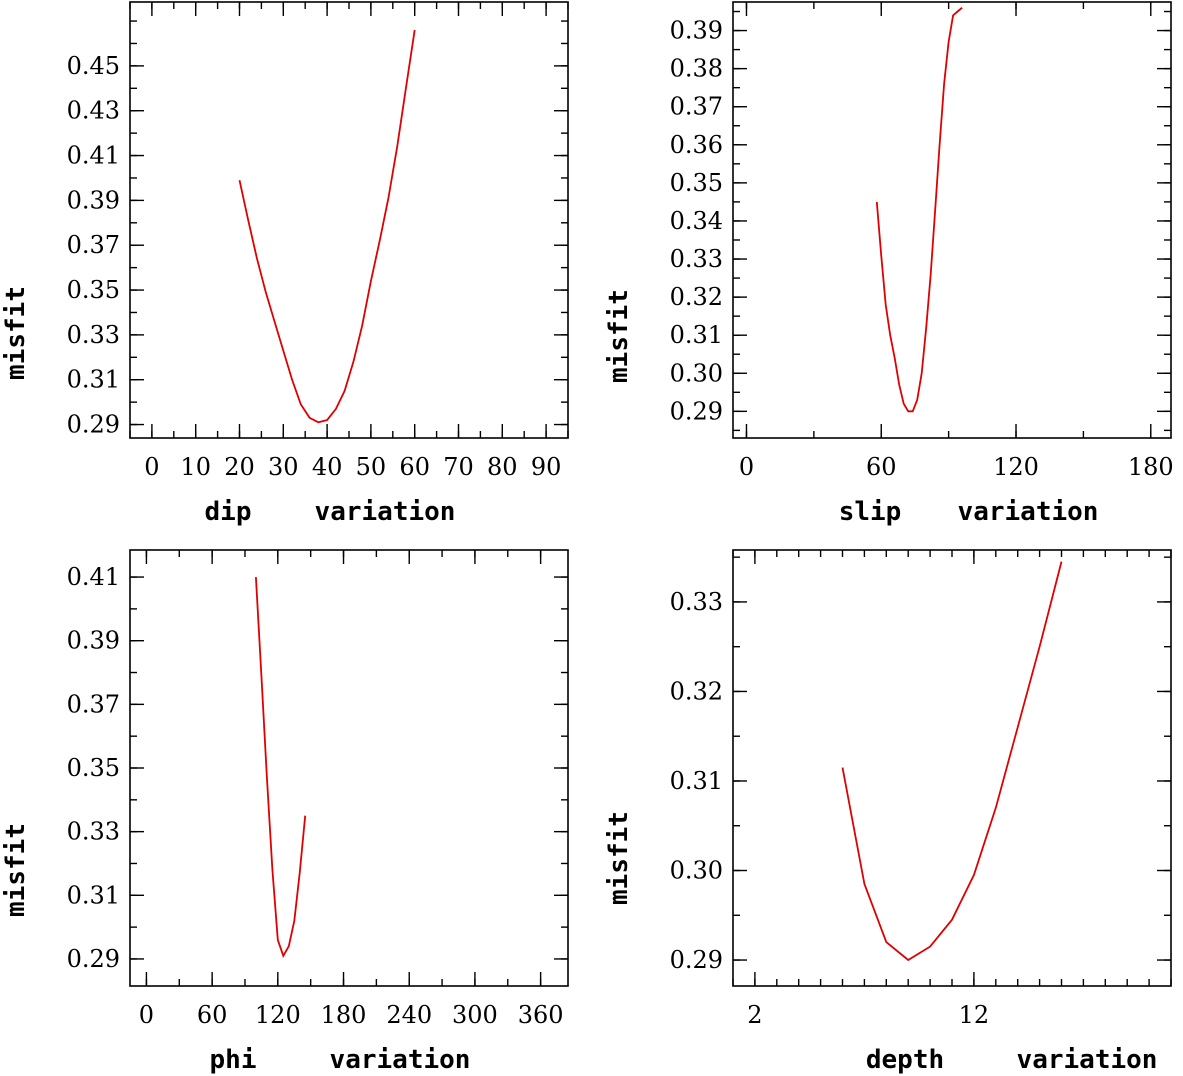 Image resolution: width=1183 pixels, height=1076 pixels. What do you see at coordinates (696, 373) in the screenshot?
I see `slip-y-tick-label: 0.30` at bounding box center [696, 373].